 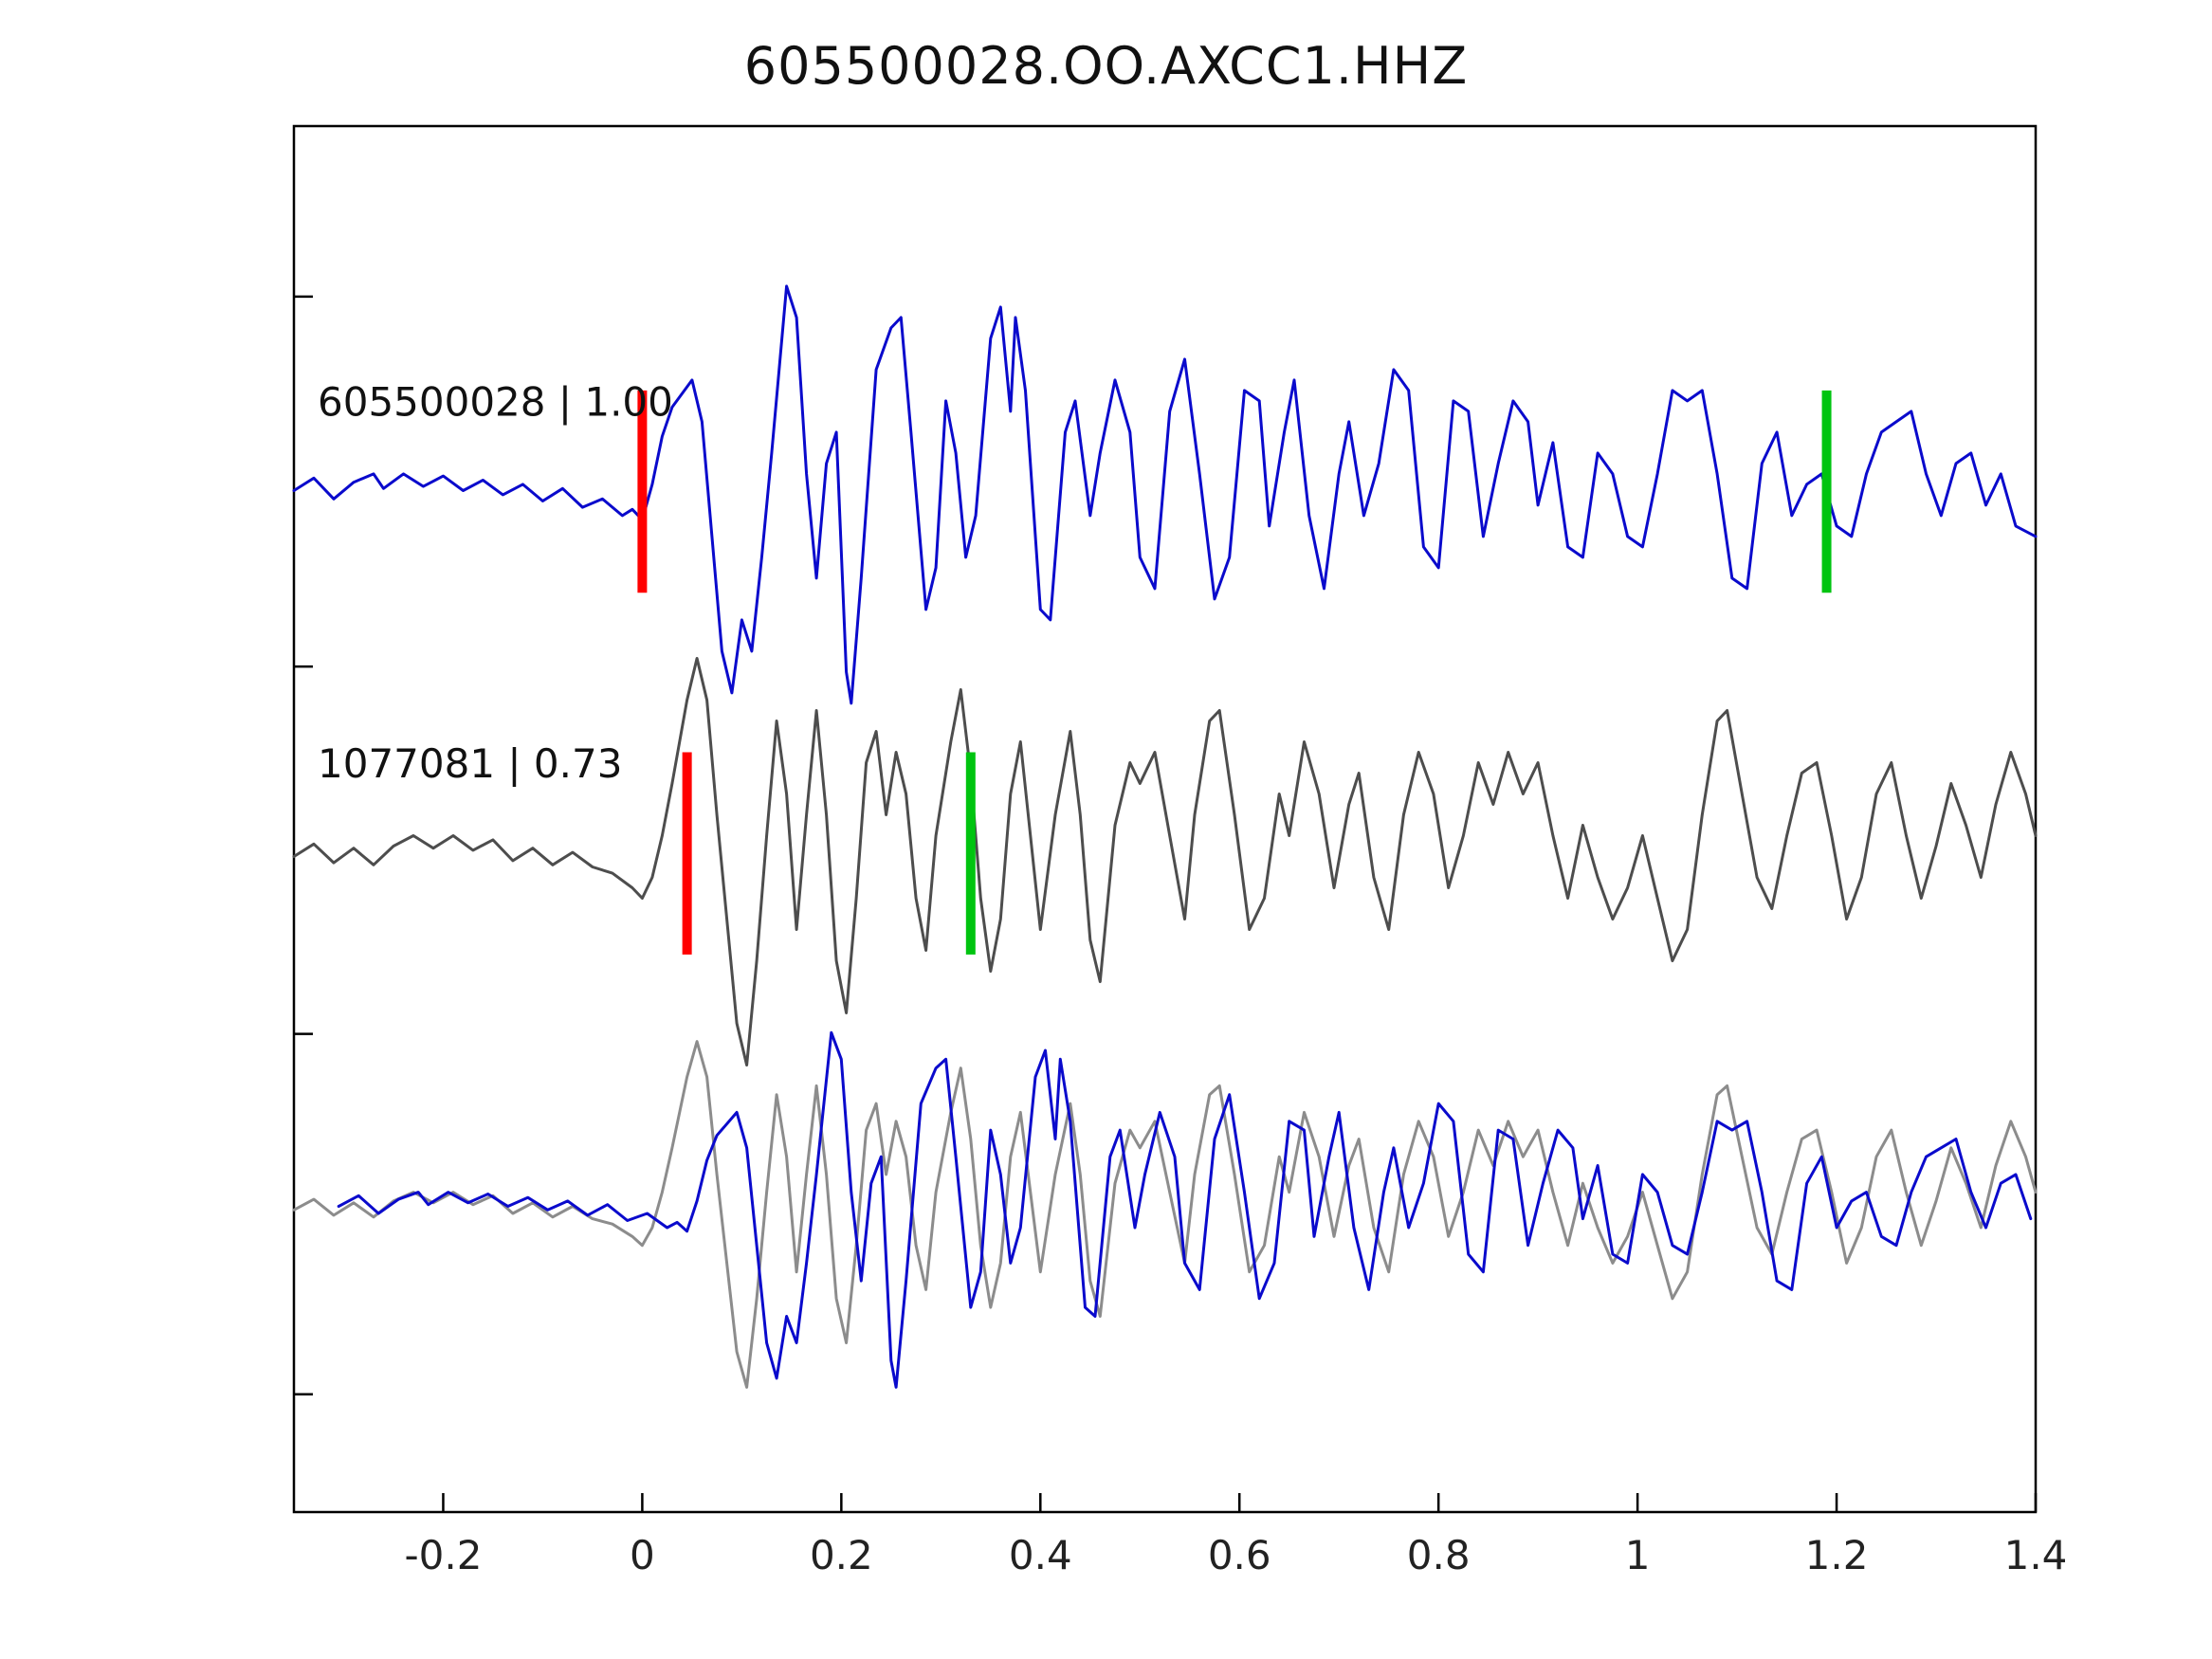 What do you see at coordinates (841, 1555) in the screenshot?
I see `x-axis-tick-label: 0.2` at bounding box center [841, 1555].